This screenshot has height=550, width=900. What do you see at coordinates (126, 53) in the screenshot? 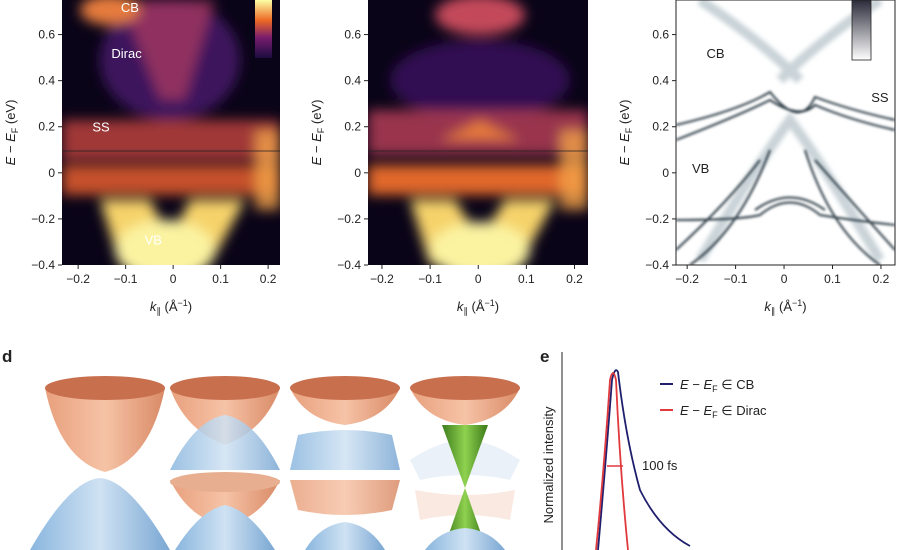
I see `band-label: Dirac` at bounding box center [126, 53].